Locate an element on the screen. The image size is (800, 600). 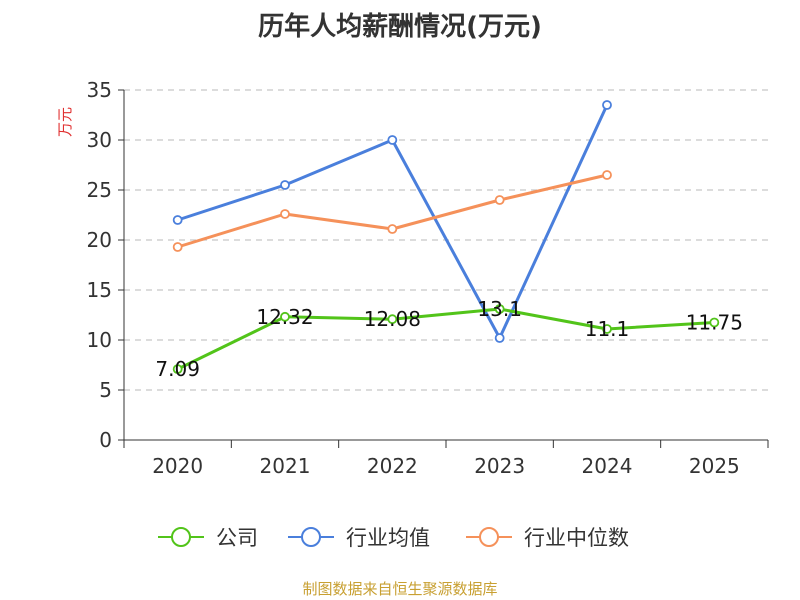
data-label: 12.32 is located at coordinates (284, 317).